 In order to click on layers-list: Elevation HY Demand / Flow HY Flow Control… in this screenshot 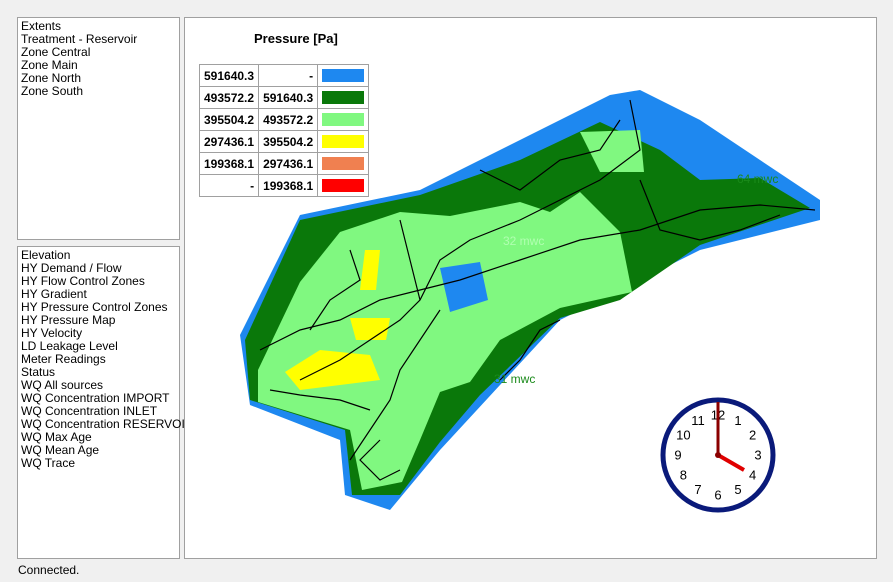, I will do `click(105, 402)`.